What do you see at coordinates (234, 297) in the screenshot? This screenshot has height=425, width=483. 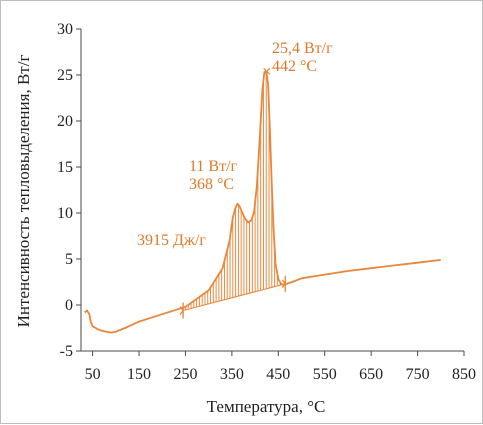 I see `integration-baseline` at bounding box center [234, 297].